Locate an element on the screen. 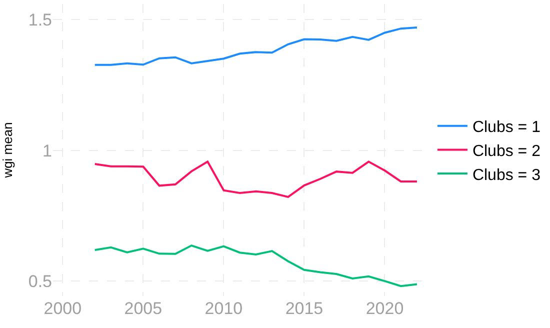 The height and width of the screenshot is (328, 550). x-tick-label: 2005 is located at coordinates (143, 308).